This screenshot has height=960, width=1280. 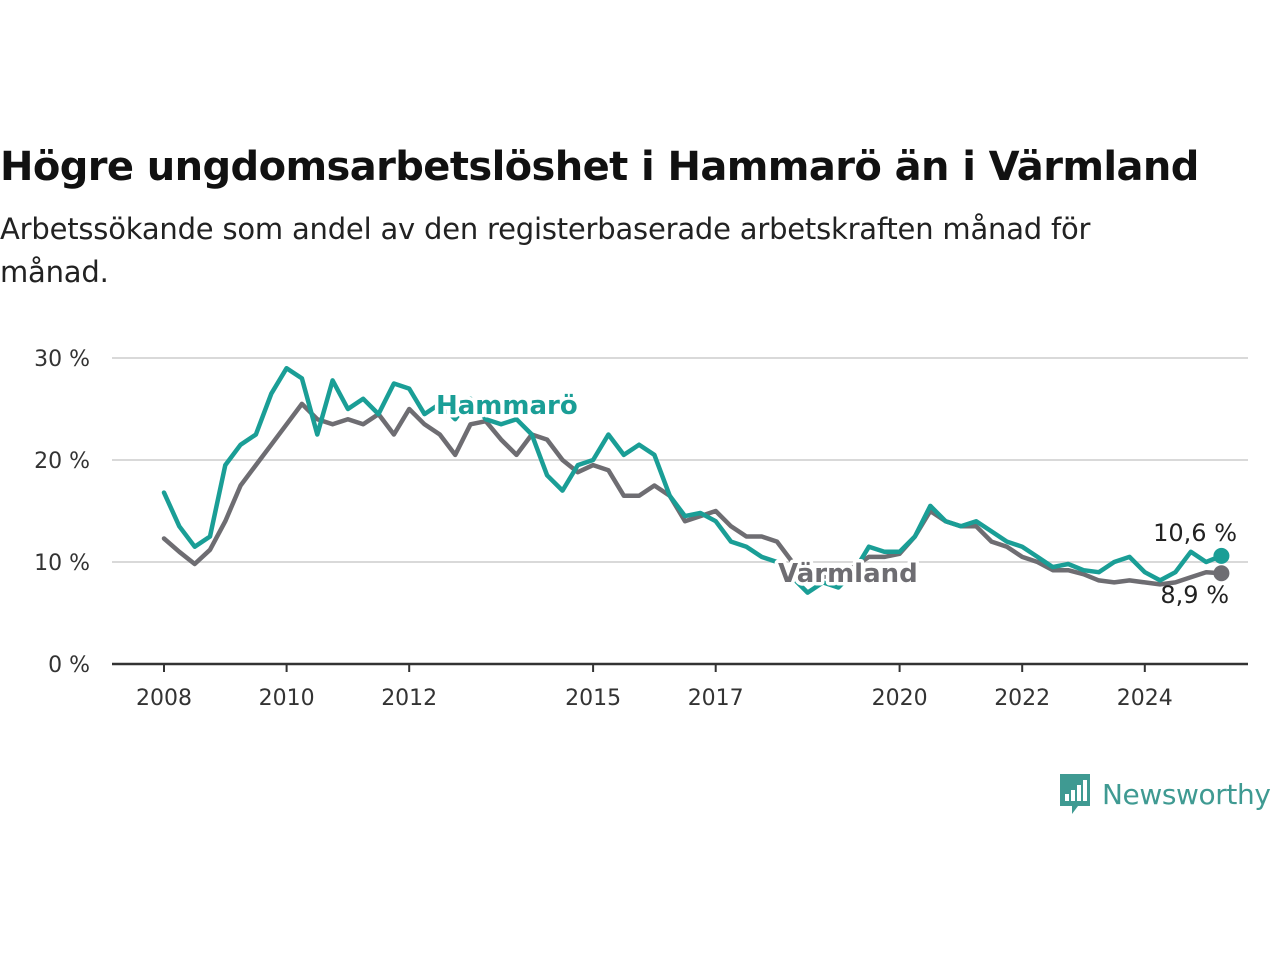 I want to click on x-tick-label: 2010, so click(x=287, y=698).